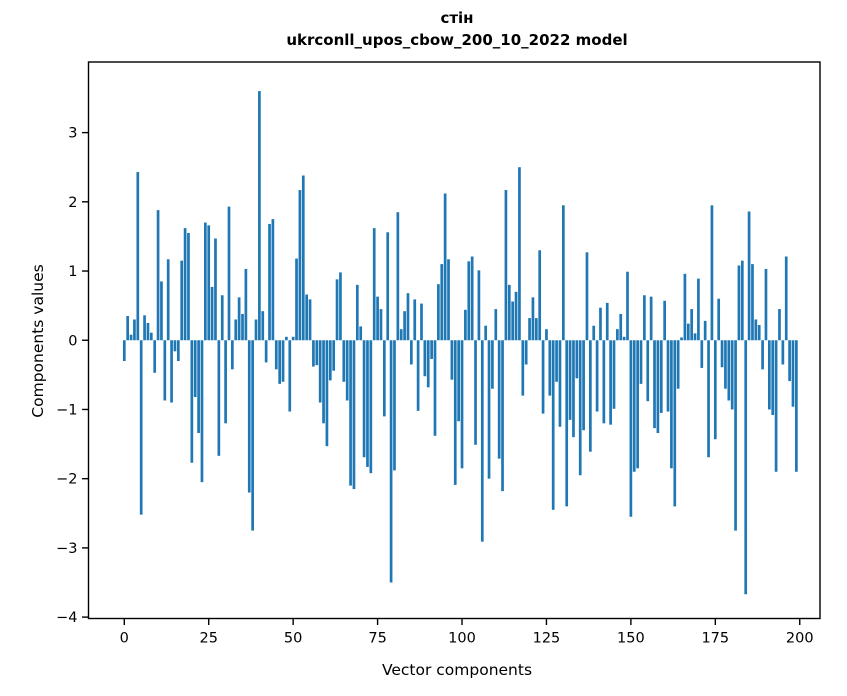 The image size is (847, 696). Describe the element at coordinates (124, 639) in the screenshot. I see `x-tick-label: 0` at that location.